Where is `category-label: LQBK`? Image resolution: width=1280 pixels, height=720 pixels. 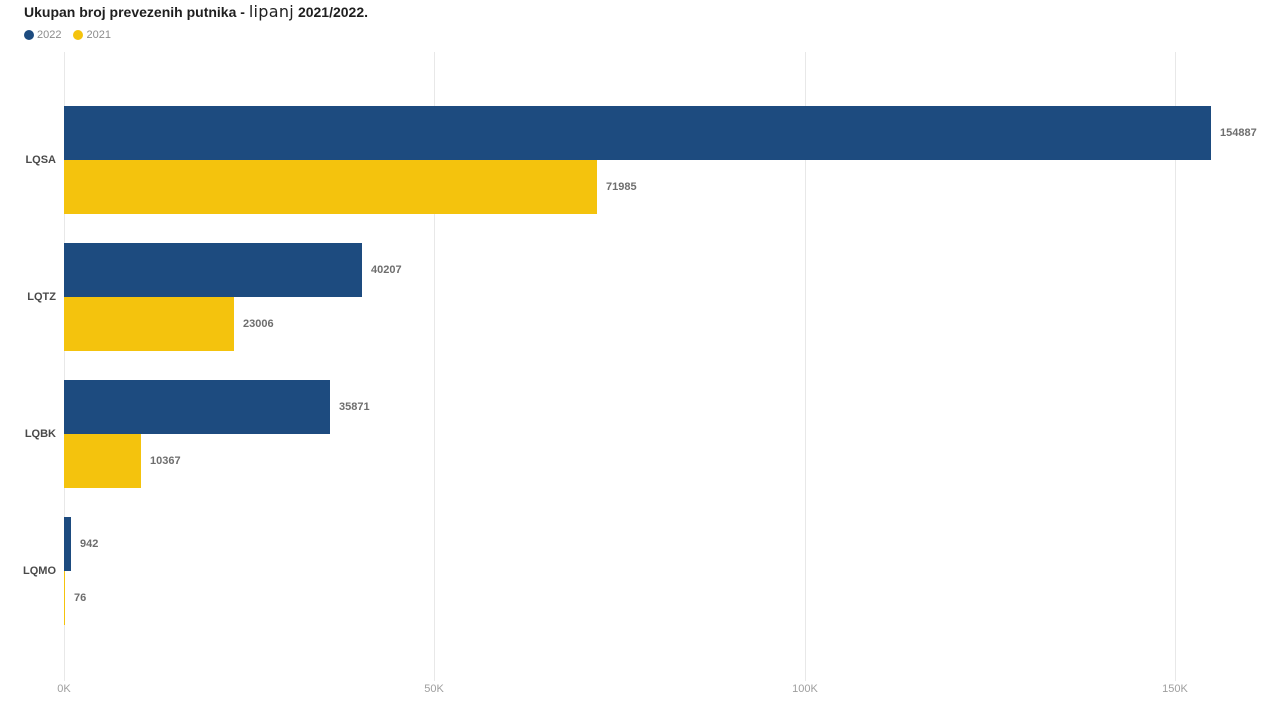
category-label: LQBK is located at coordinates (40, 434).